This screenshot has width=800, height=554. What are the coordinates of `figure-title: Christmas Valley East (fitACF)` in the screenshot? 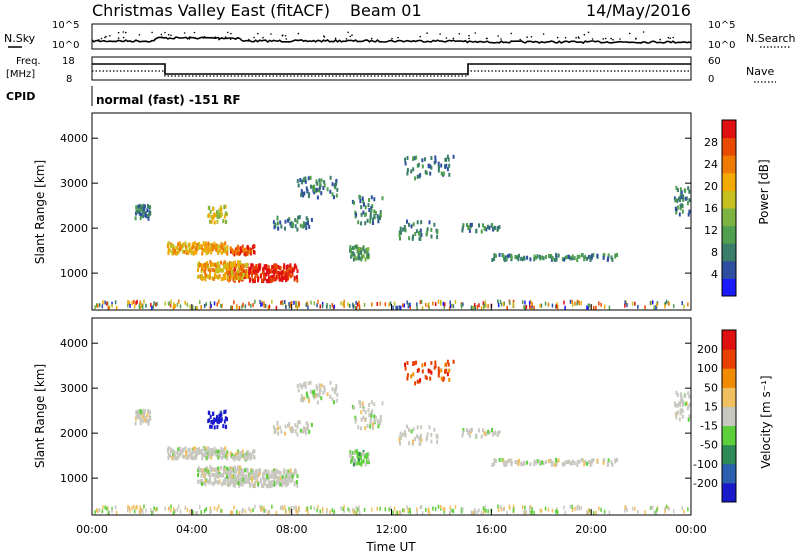 It's located at (211, 10).